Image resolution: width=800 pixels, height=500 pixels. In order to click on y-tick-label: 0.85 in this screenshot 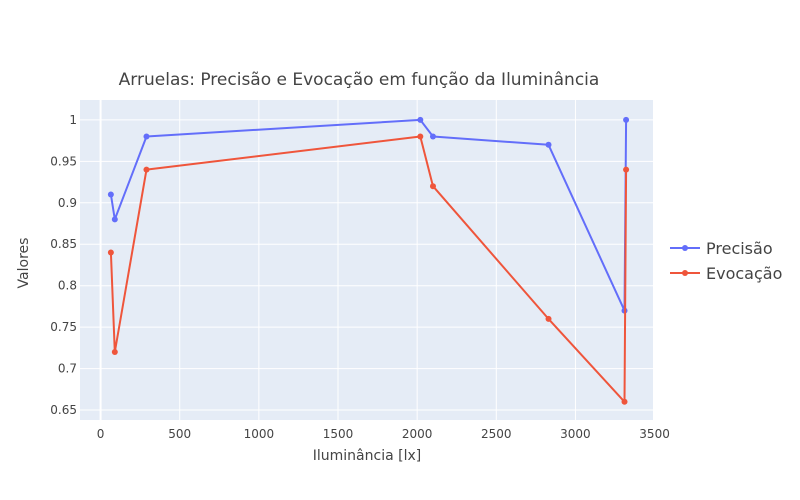, I will do `click(63, 244)`.